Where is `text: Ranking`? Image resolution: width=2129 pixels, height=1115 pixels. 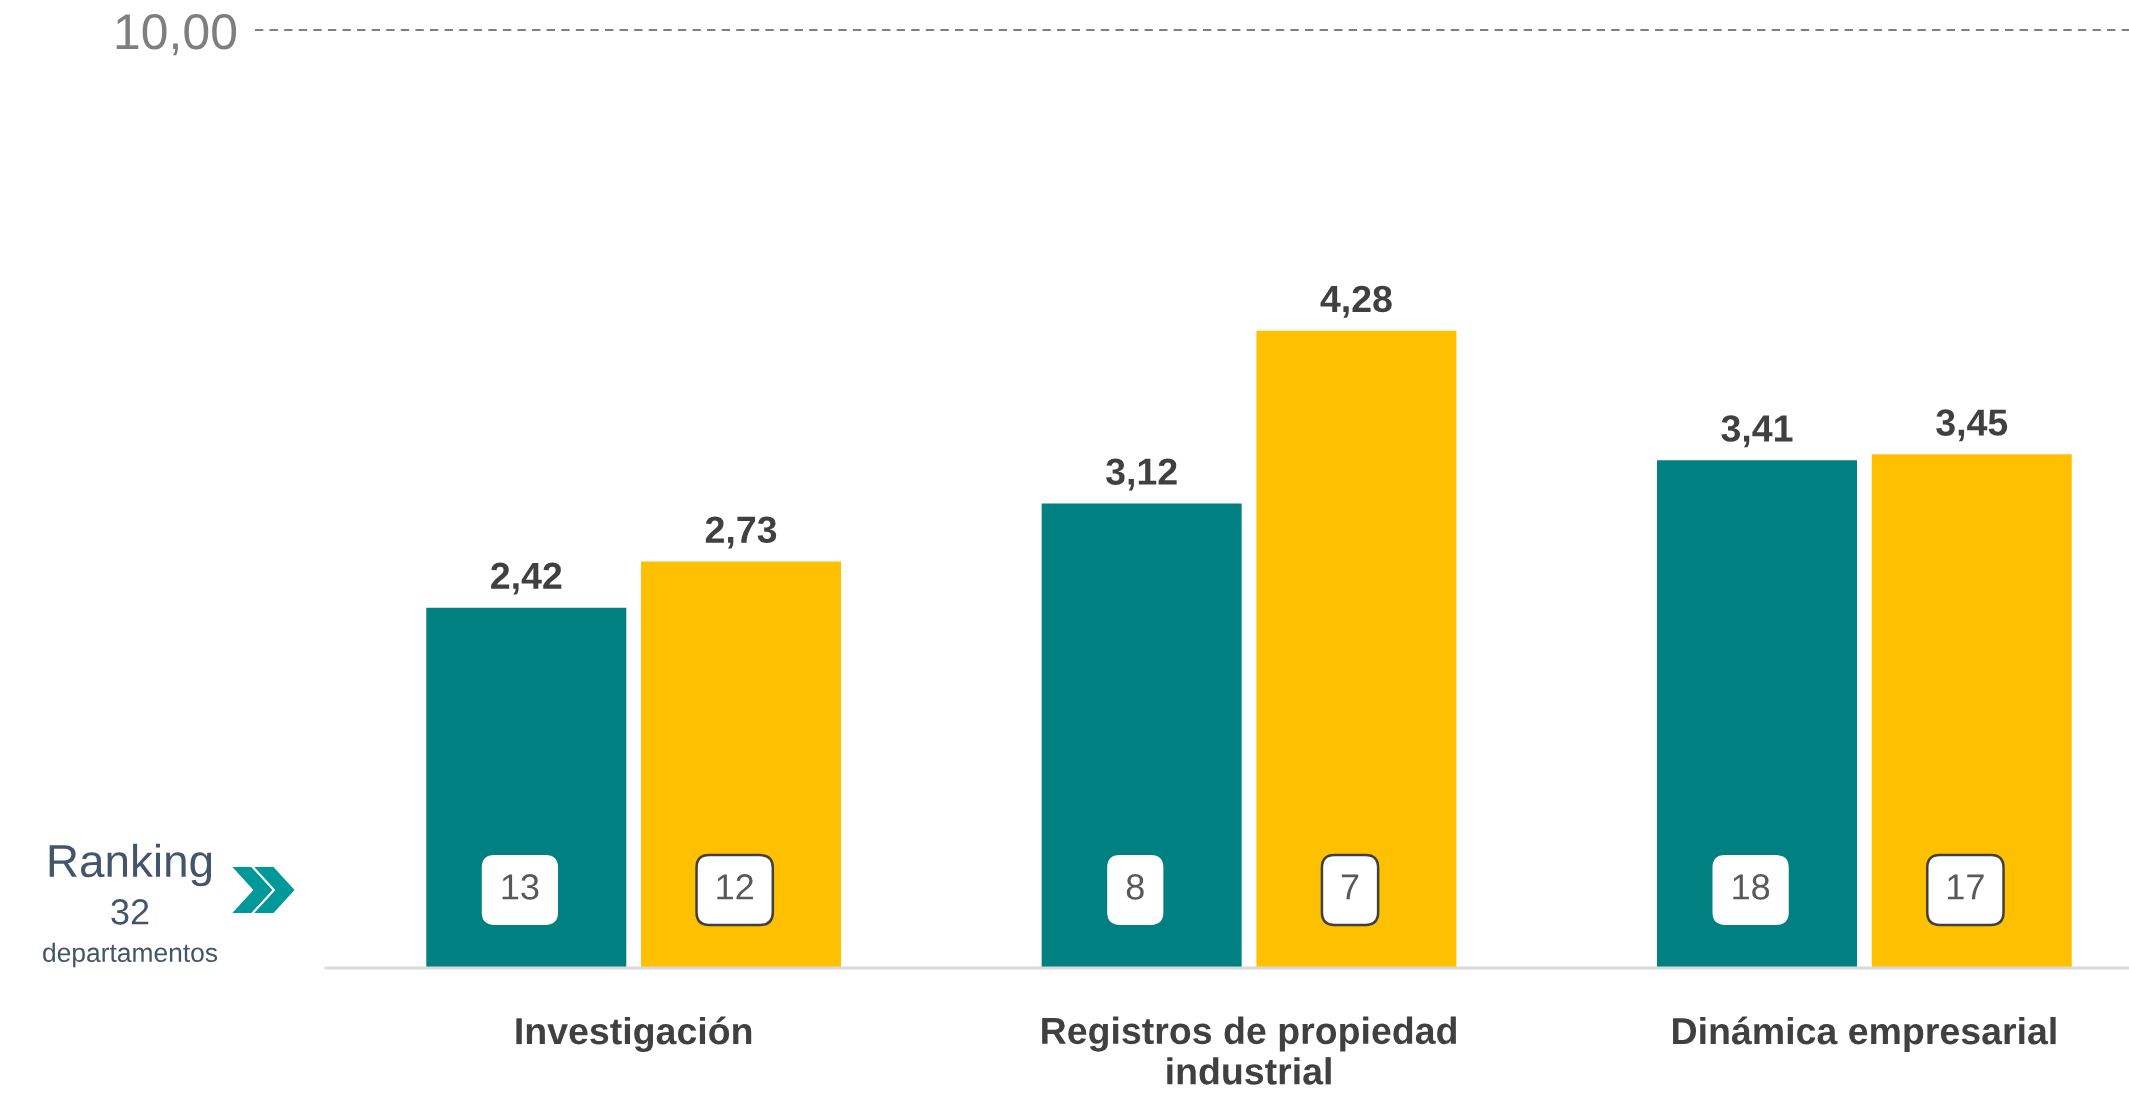
text: Ranking is located at coordinates (130, 865).